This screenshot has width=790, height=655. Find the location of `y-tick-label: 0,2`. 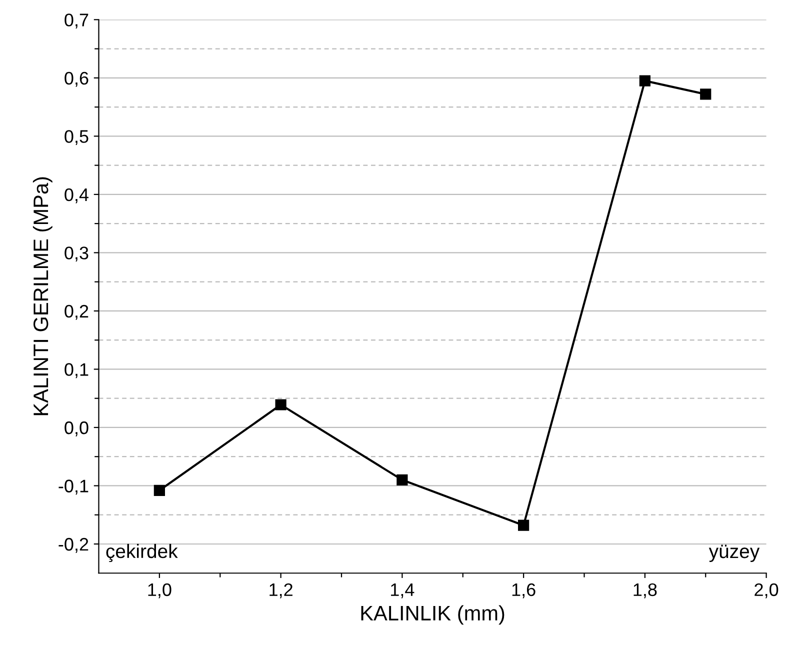

y-tick-label: 0,2 is located at coordinates (76, 312).